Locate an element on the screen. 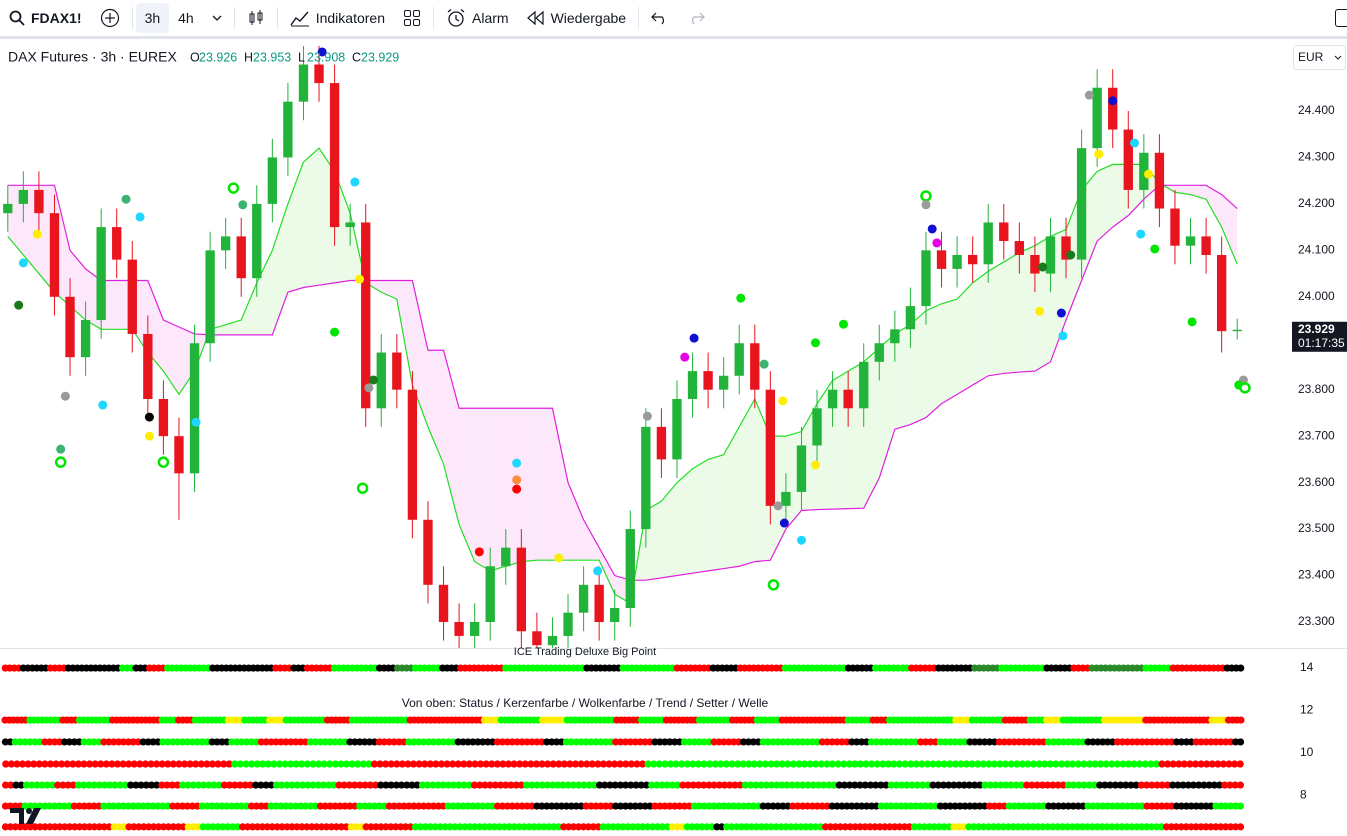 The width and height of the screenshot is (1347, 836). interval-button: 4h is located at coordinates (186, 18).